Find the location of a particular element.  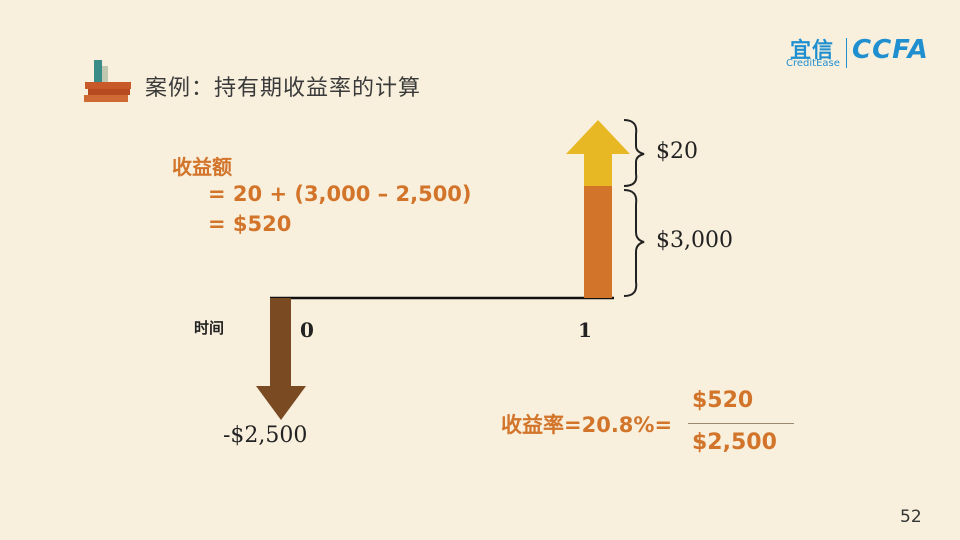

logo-divider is located at coordinates (846, 53).